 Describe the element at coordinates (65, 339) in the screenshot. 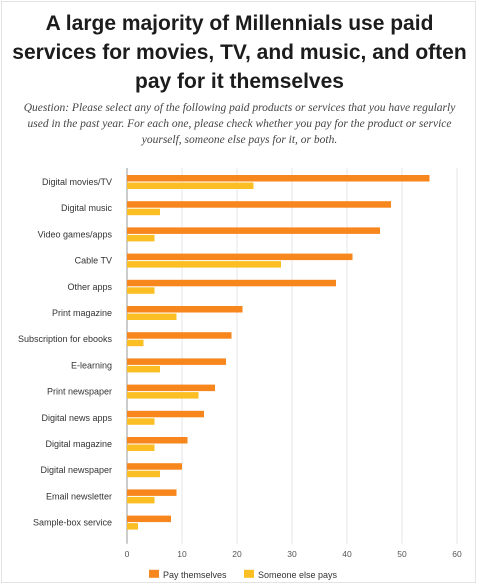

I see `category-label: Subscription for ebooks` at that location.